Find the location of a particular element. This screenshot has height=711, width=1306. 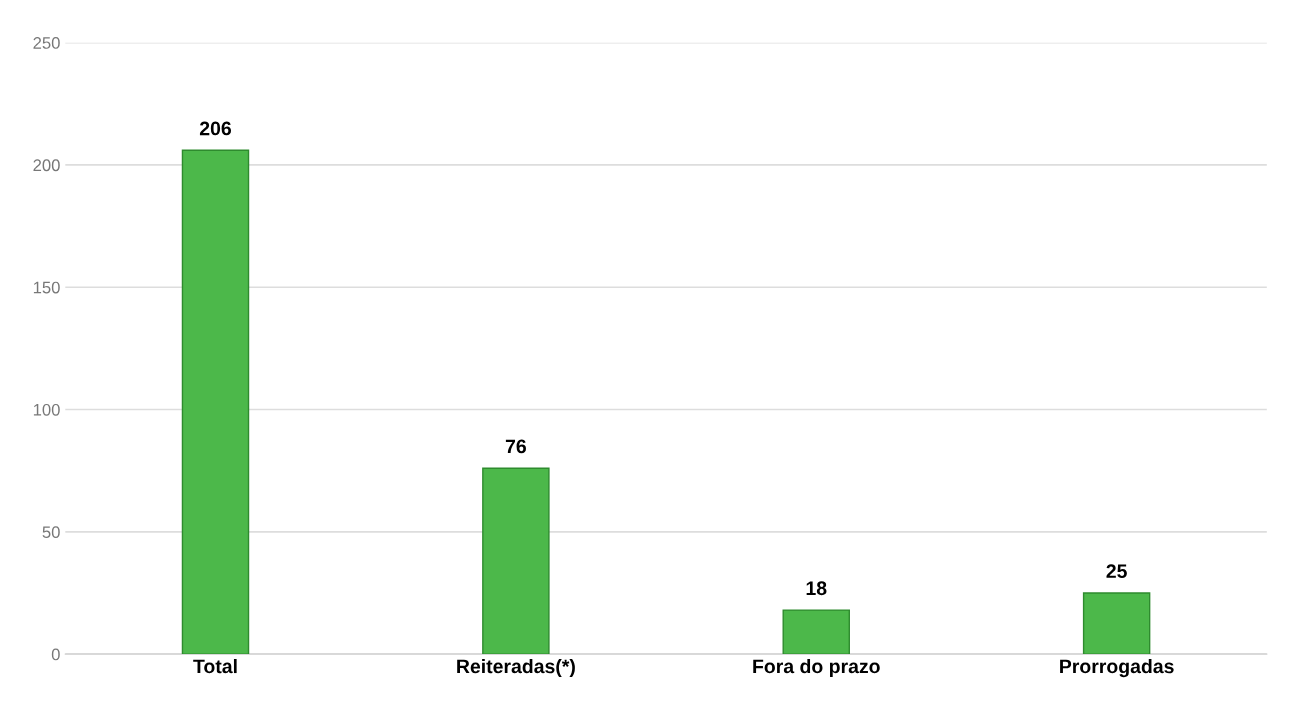

x-tick-label: Total is located at coordinates (215, 666).